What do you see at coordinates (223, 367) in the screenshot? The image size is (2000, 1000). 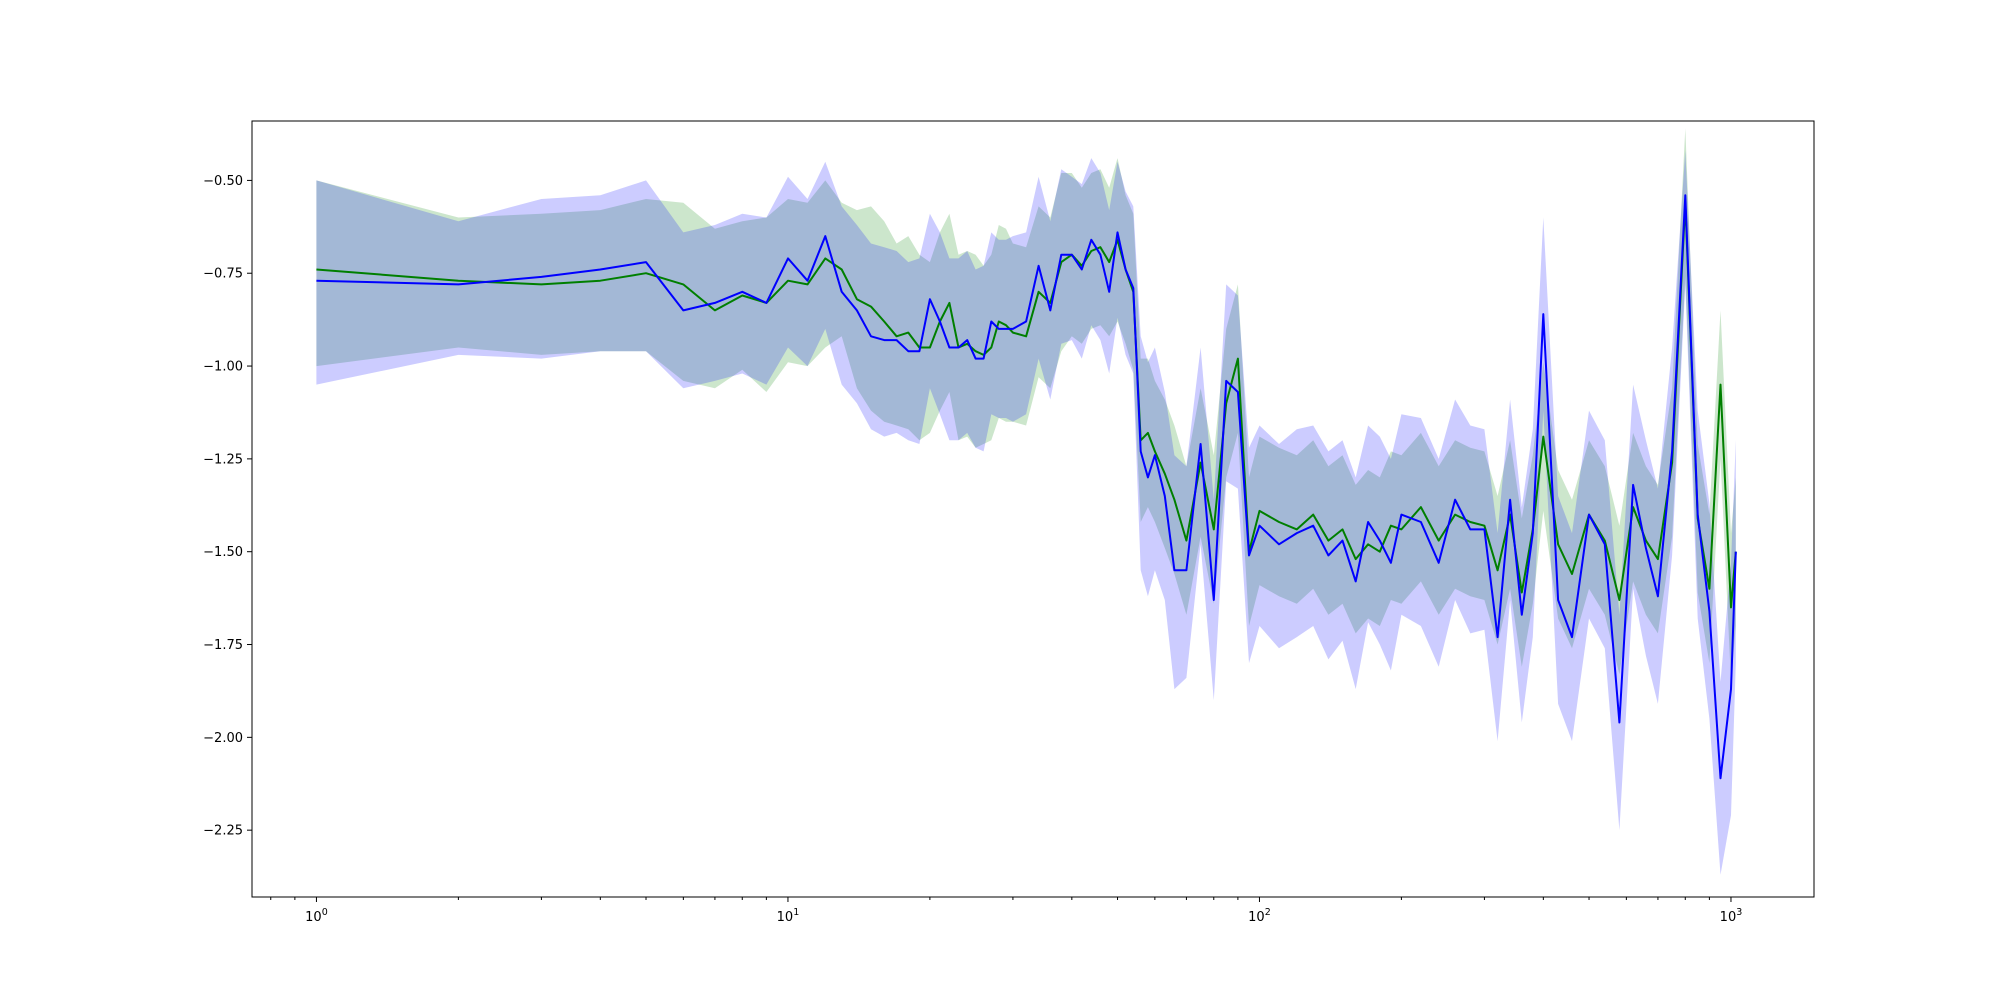 I see `y-tick-label: −1.00` at bounding box center [223, 367].